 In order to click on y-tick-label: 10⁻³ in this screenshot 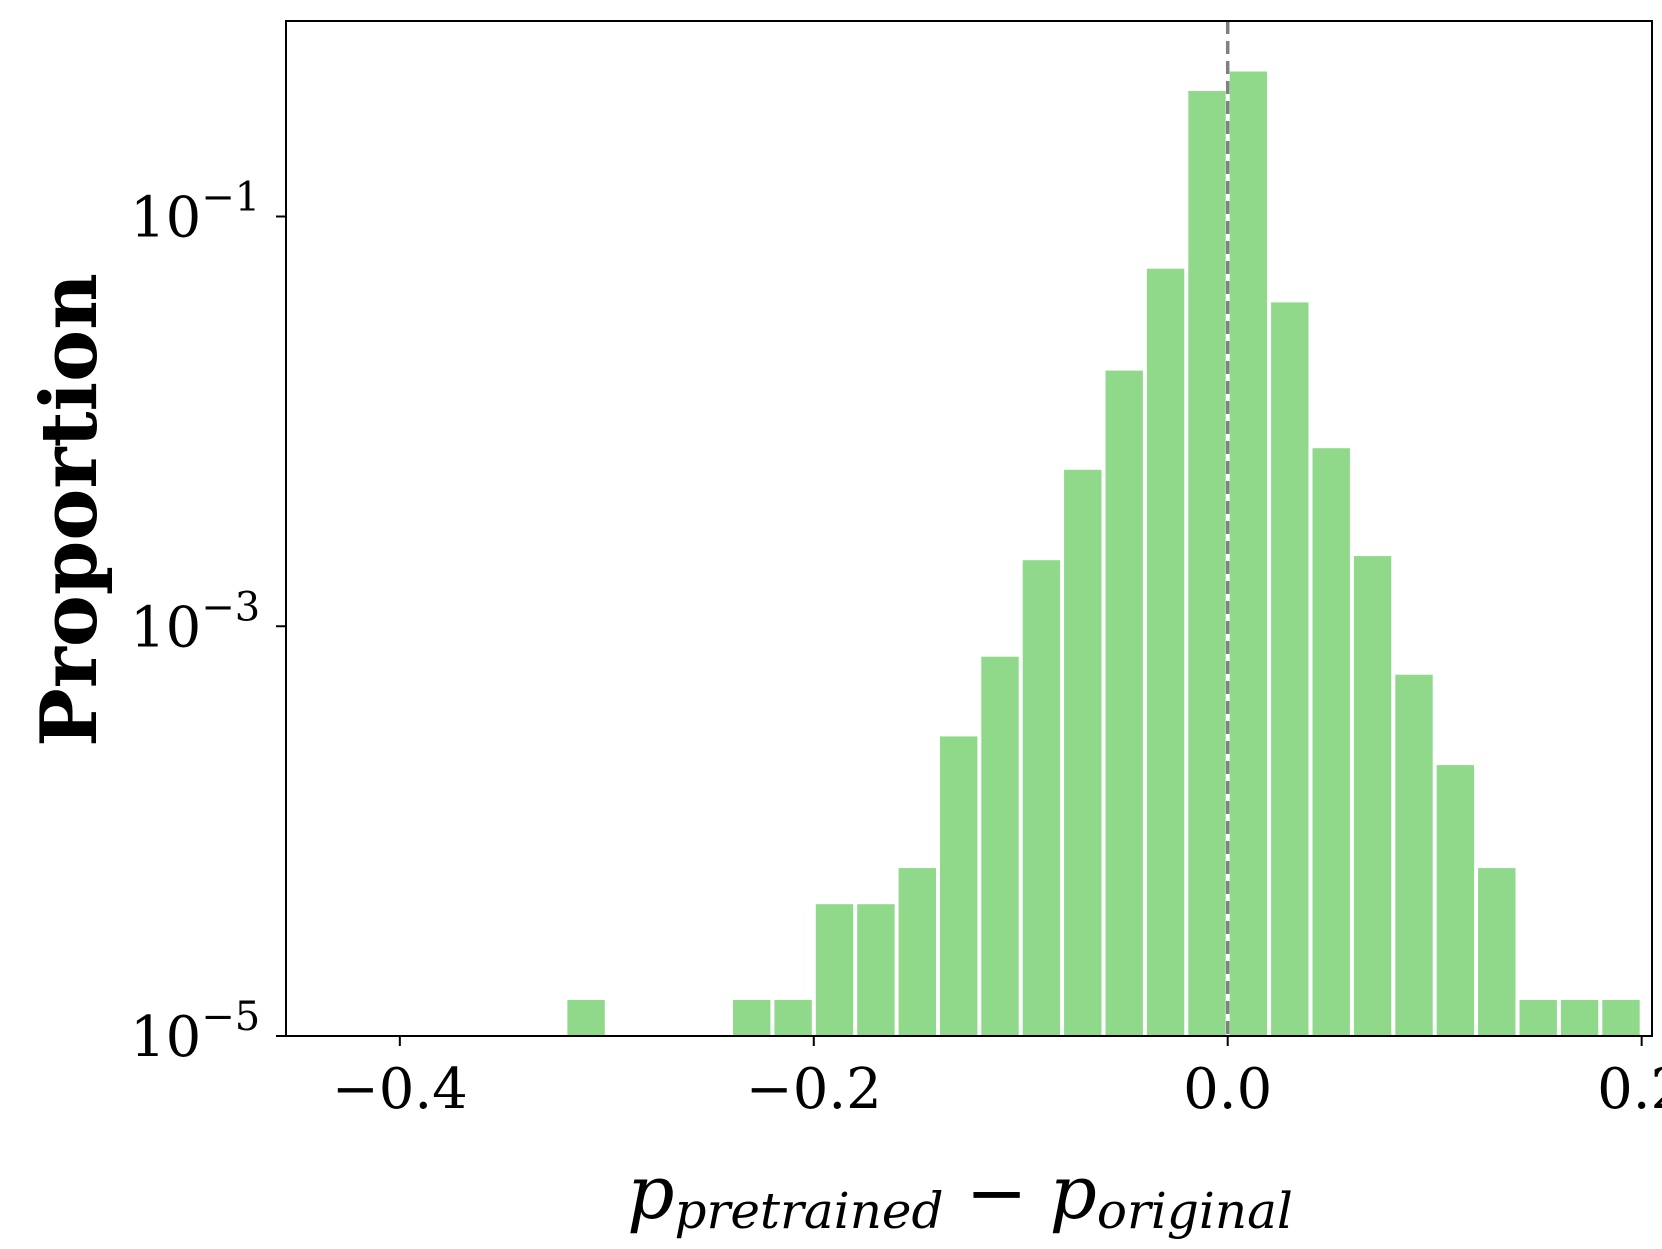, I will do `click(195, 622)`.